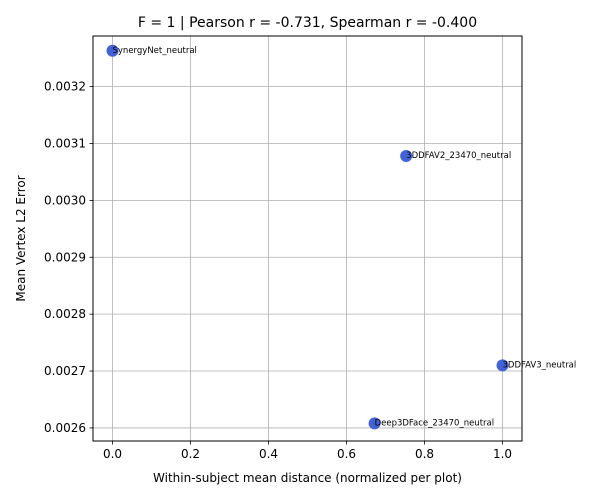 The width and height of the screenshot is (600, 500). I want to click on x-tick-label: 0.4, so click(268, 454).